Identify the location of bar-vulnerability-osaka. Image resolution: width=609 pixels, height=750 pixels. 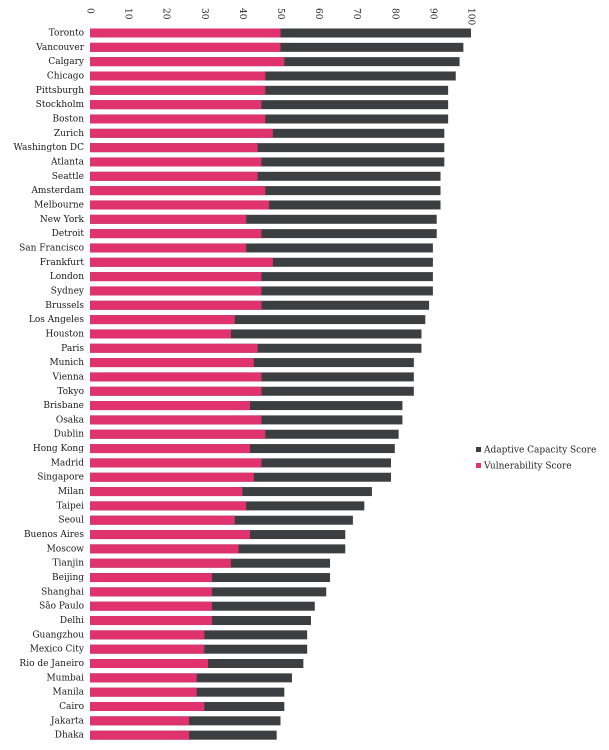
(176, 420).